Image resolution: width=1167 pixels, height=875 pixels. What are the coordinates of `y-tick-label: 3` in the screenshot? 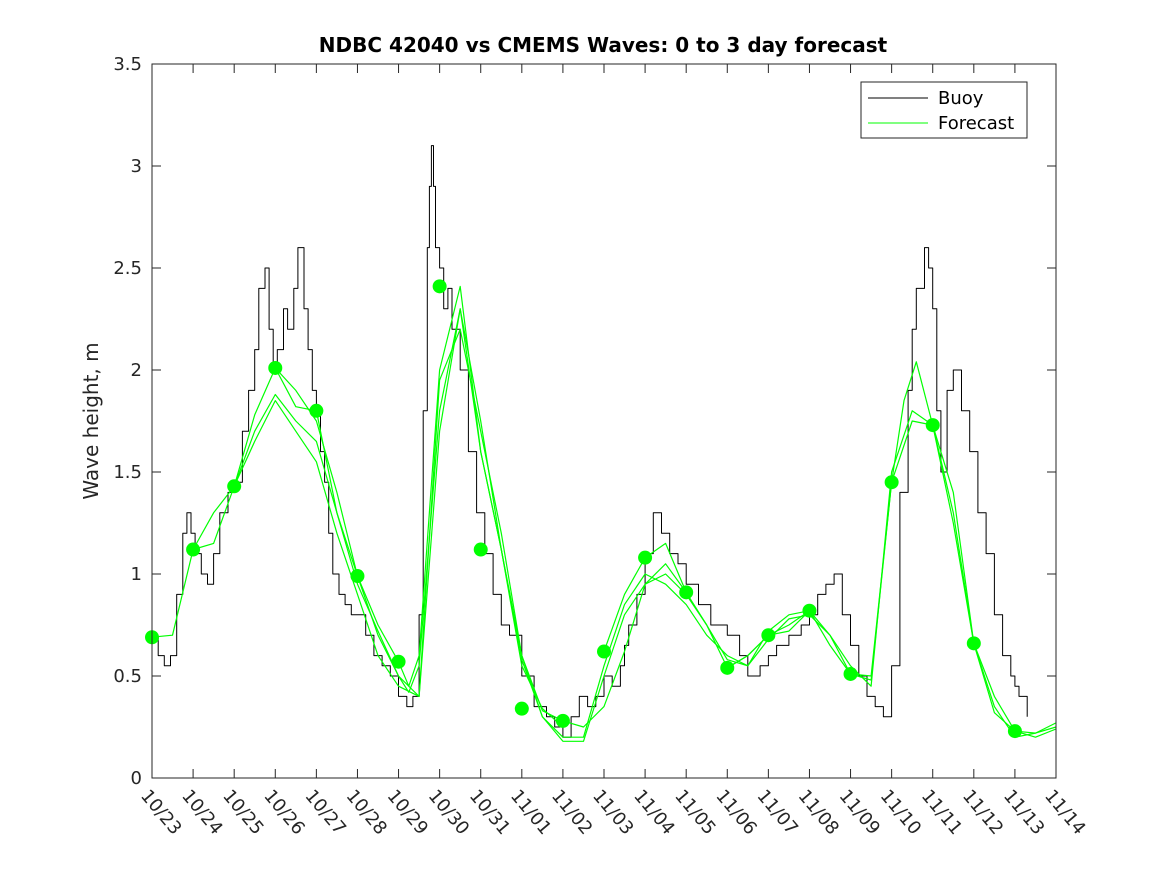 It's located at (136, 166).